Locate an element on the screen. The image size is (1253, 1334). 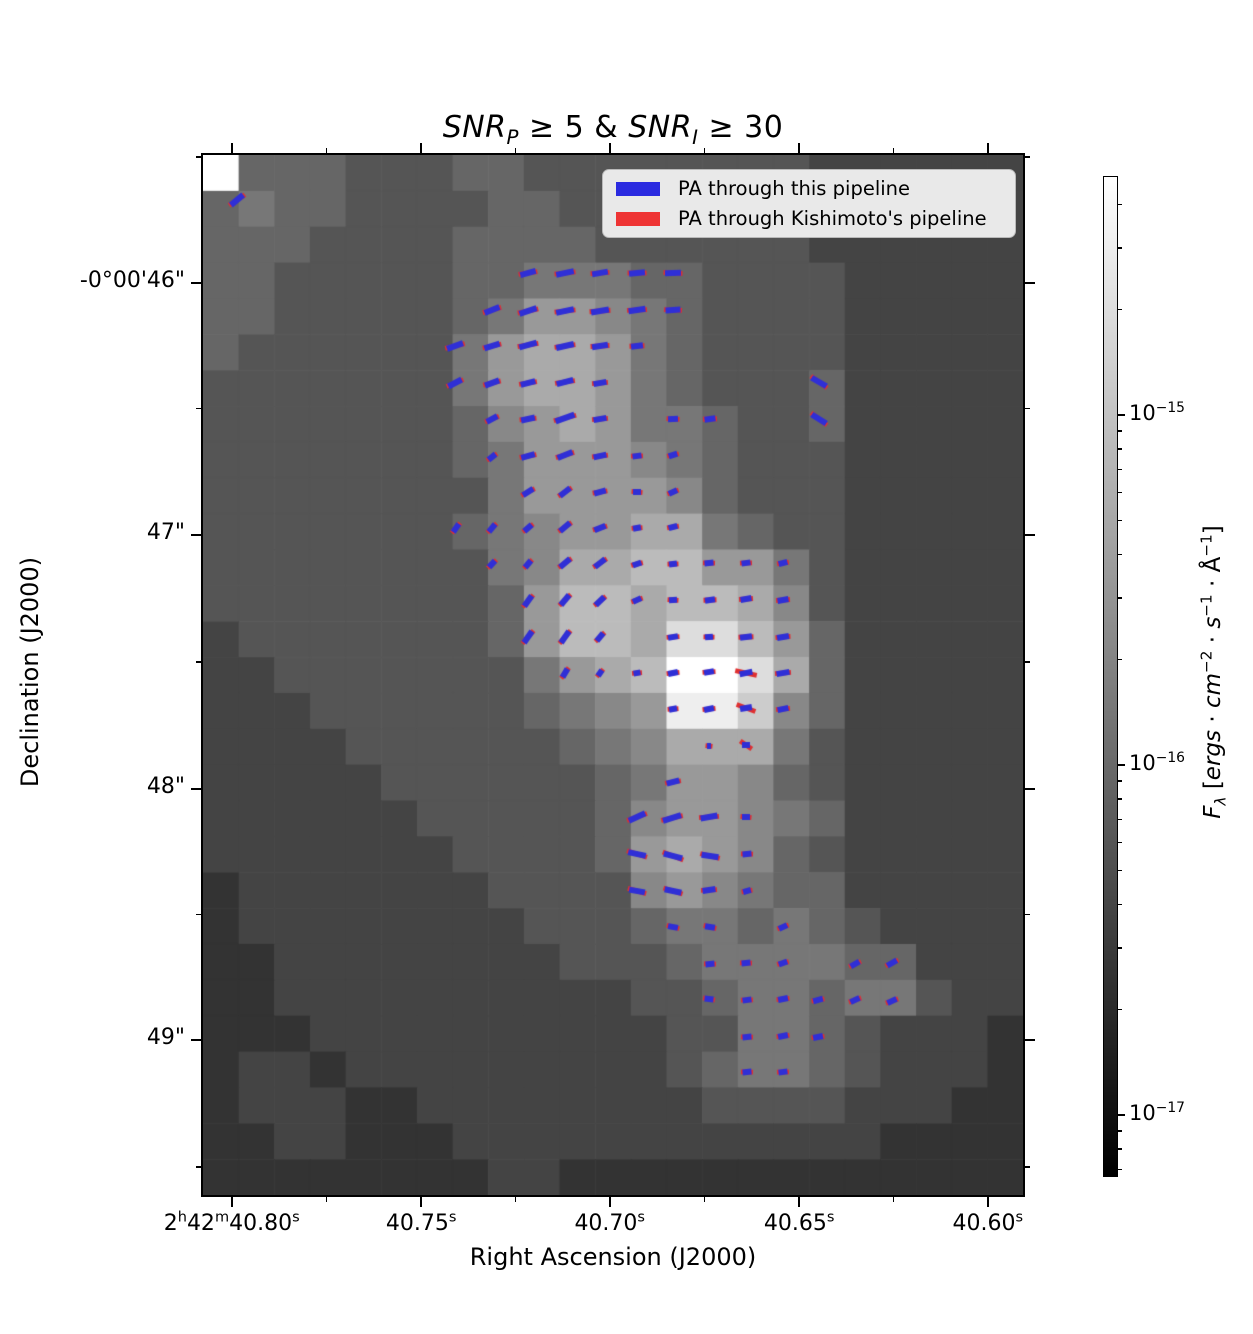
x-tick-label: 2h42m40.80s is located at coordinates (232, 1222).